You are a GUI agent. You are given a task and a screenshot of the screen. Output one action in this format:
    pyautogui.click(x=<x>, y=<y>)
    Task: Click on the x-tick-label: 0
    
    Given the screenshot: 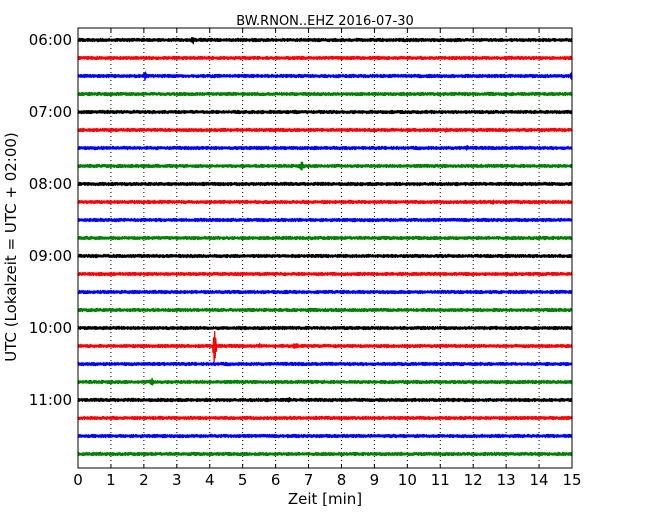 What is the action you would take?
    pyautogui.click(x=78, y=480)
    